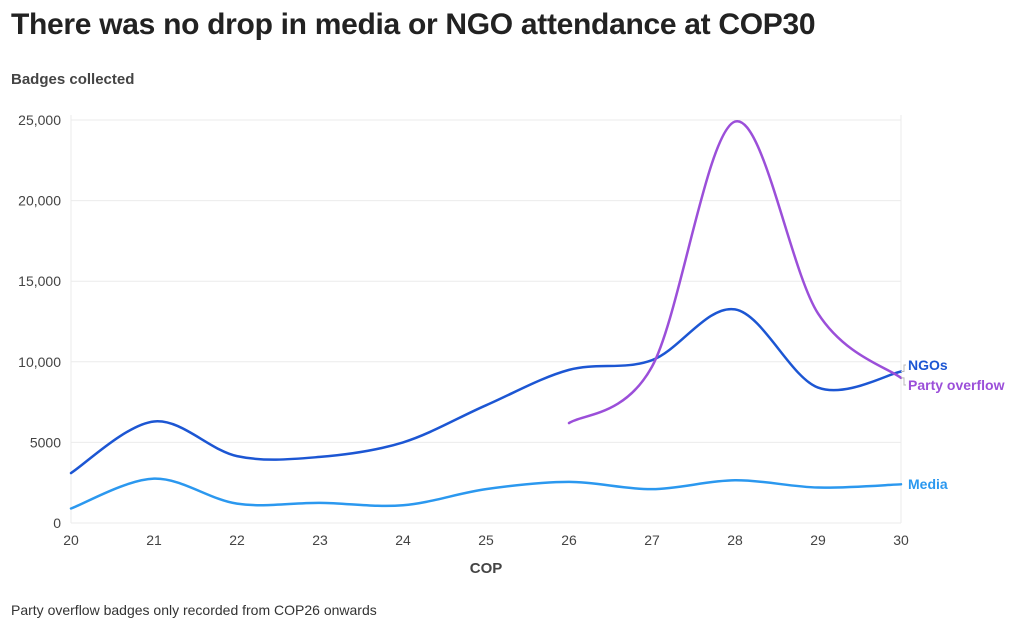 The image size is (1020, 631). Describe the element at coordinates (45, 442) in the screenshot. I see `y-tick-label: 5000` at that location.